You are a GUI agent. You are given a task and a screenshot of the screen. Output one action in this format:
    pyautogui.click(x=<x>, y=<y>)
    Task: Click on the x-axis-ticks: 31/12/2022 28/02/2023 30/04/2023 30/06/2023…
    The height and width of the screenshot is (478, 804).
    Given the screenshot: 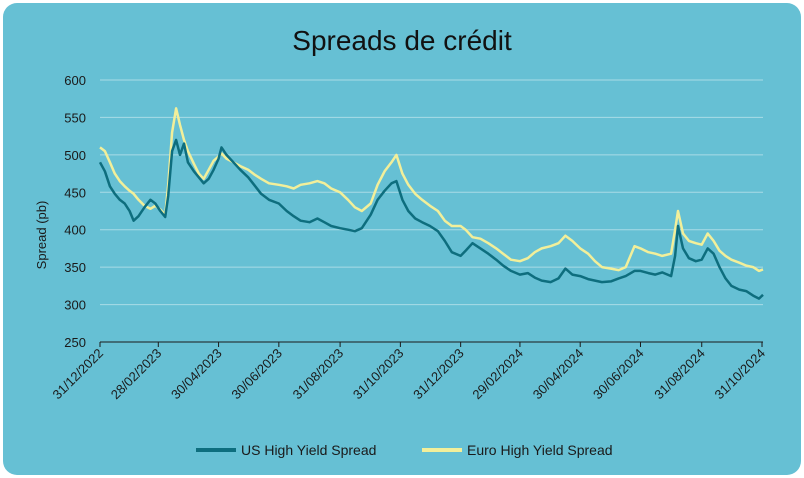 What is the action you would take?
    pyautogui.click(x=408, y=372)
    